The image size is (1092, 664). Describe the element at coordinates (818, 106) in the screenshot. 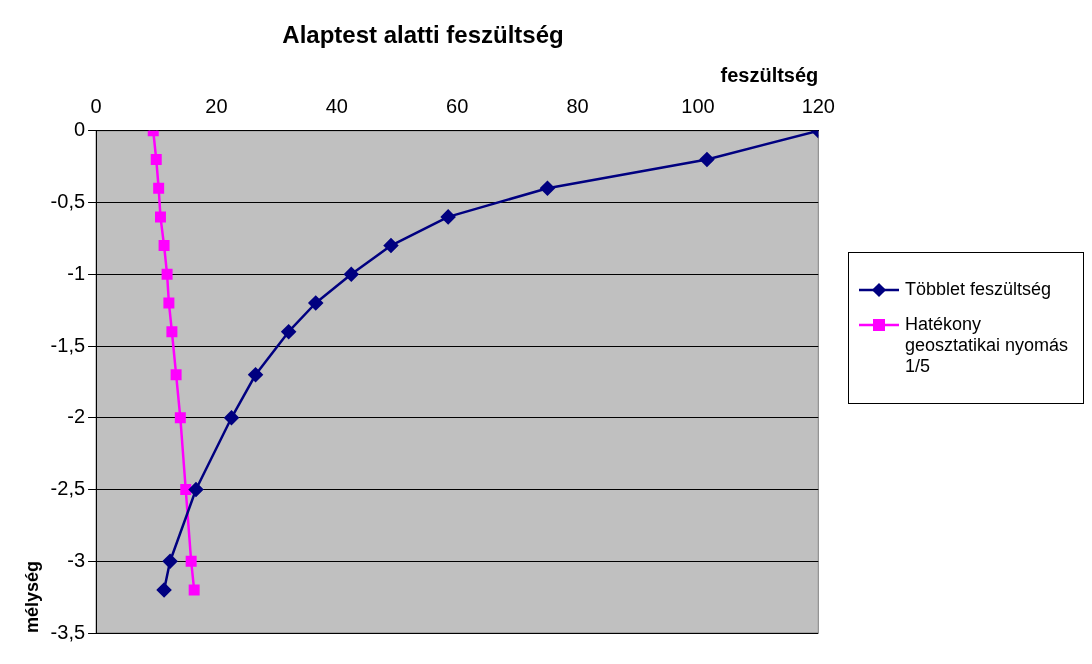

I see `x-tick-label: 120` at that location.